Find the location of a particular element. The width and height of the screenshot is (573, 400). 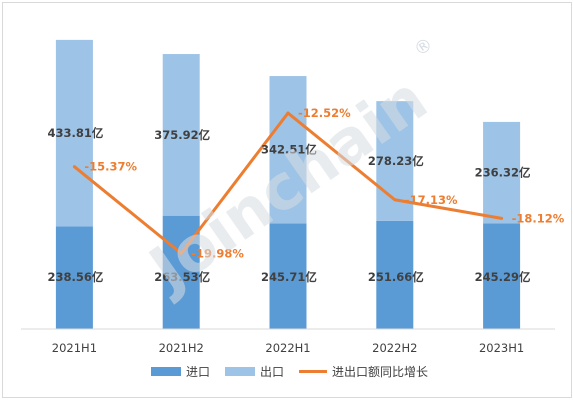

legend-swatch-import is located at coordinates (166, 371).